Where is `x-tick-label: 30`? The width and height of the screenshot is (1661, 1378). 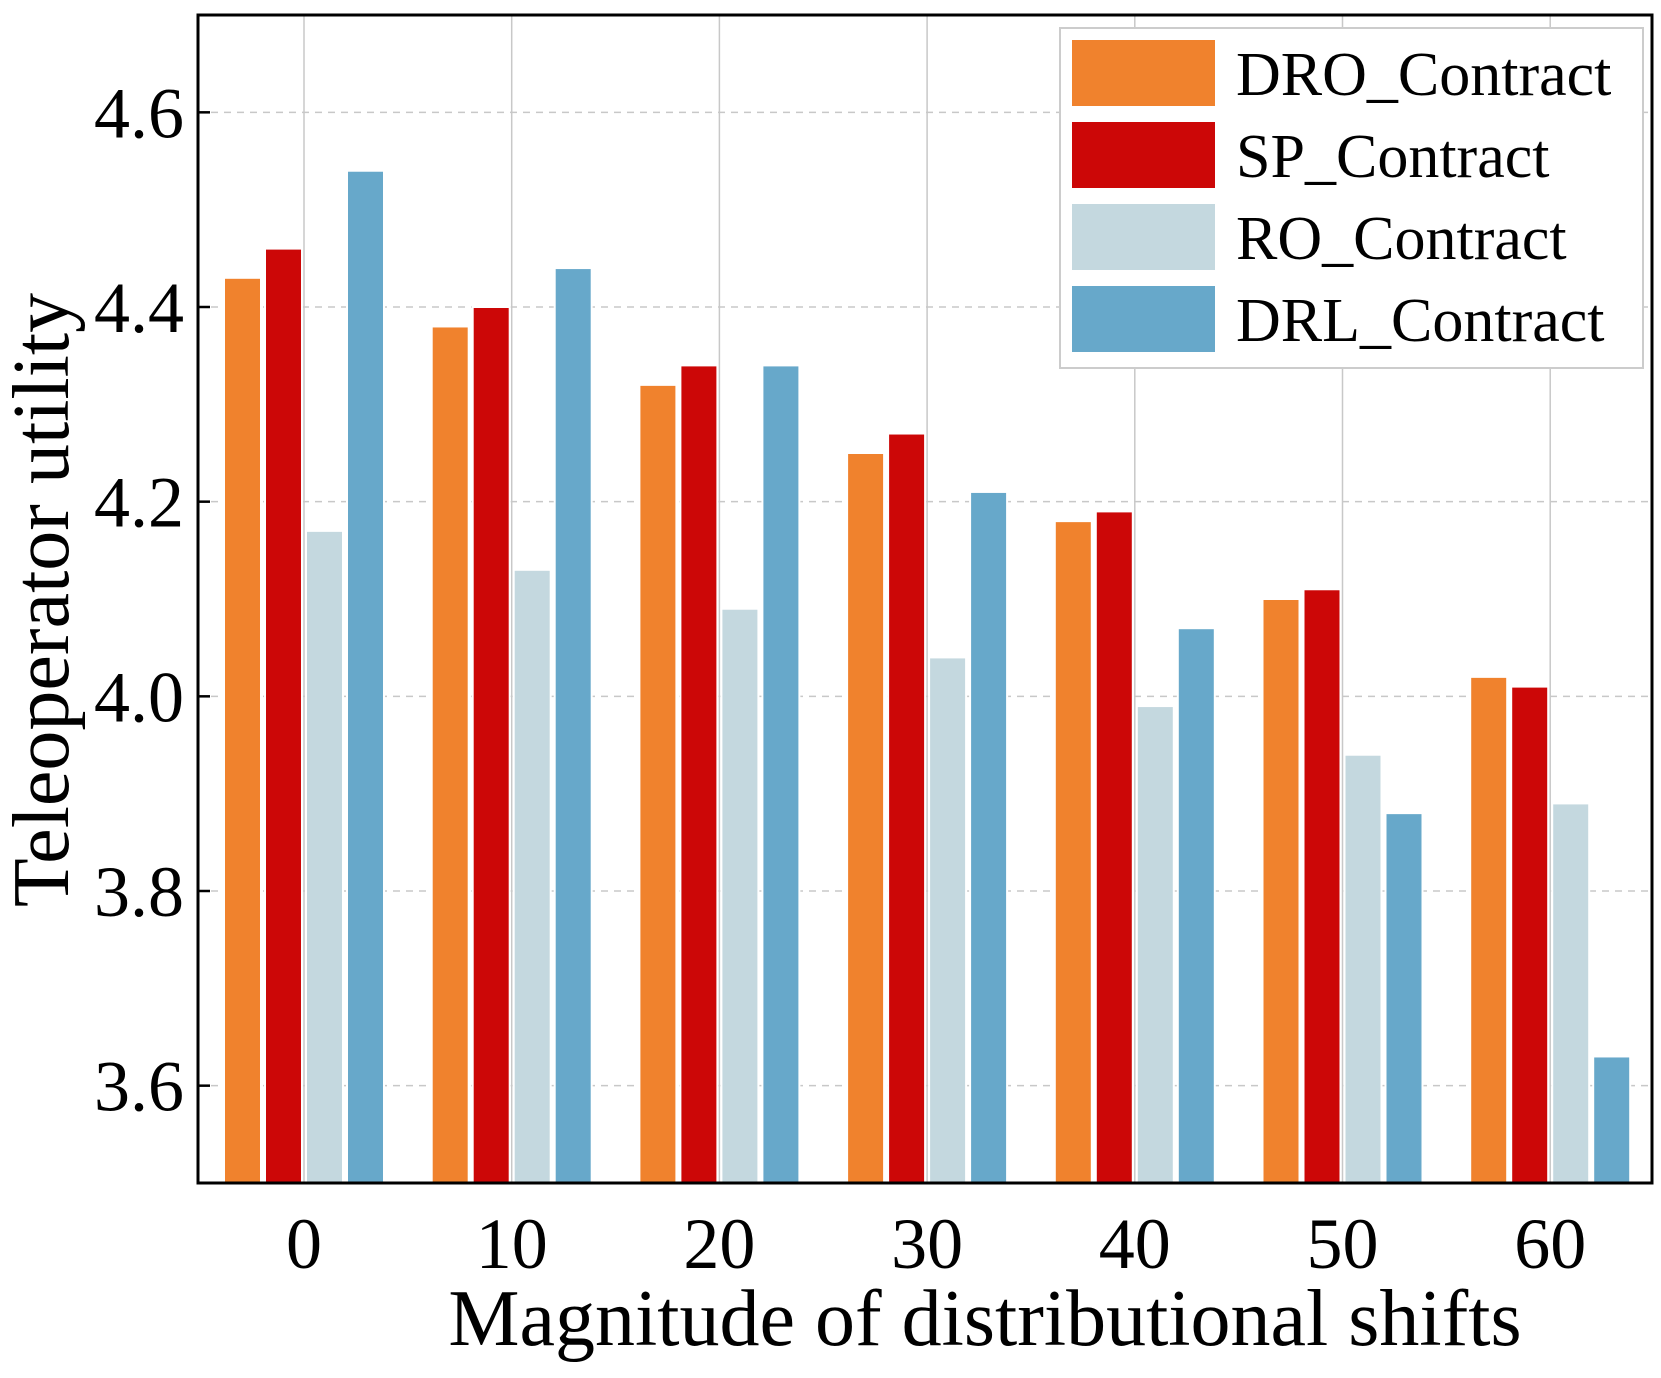
x-tick-label: 30 is located at coordinates (927, 1244).